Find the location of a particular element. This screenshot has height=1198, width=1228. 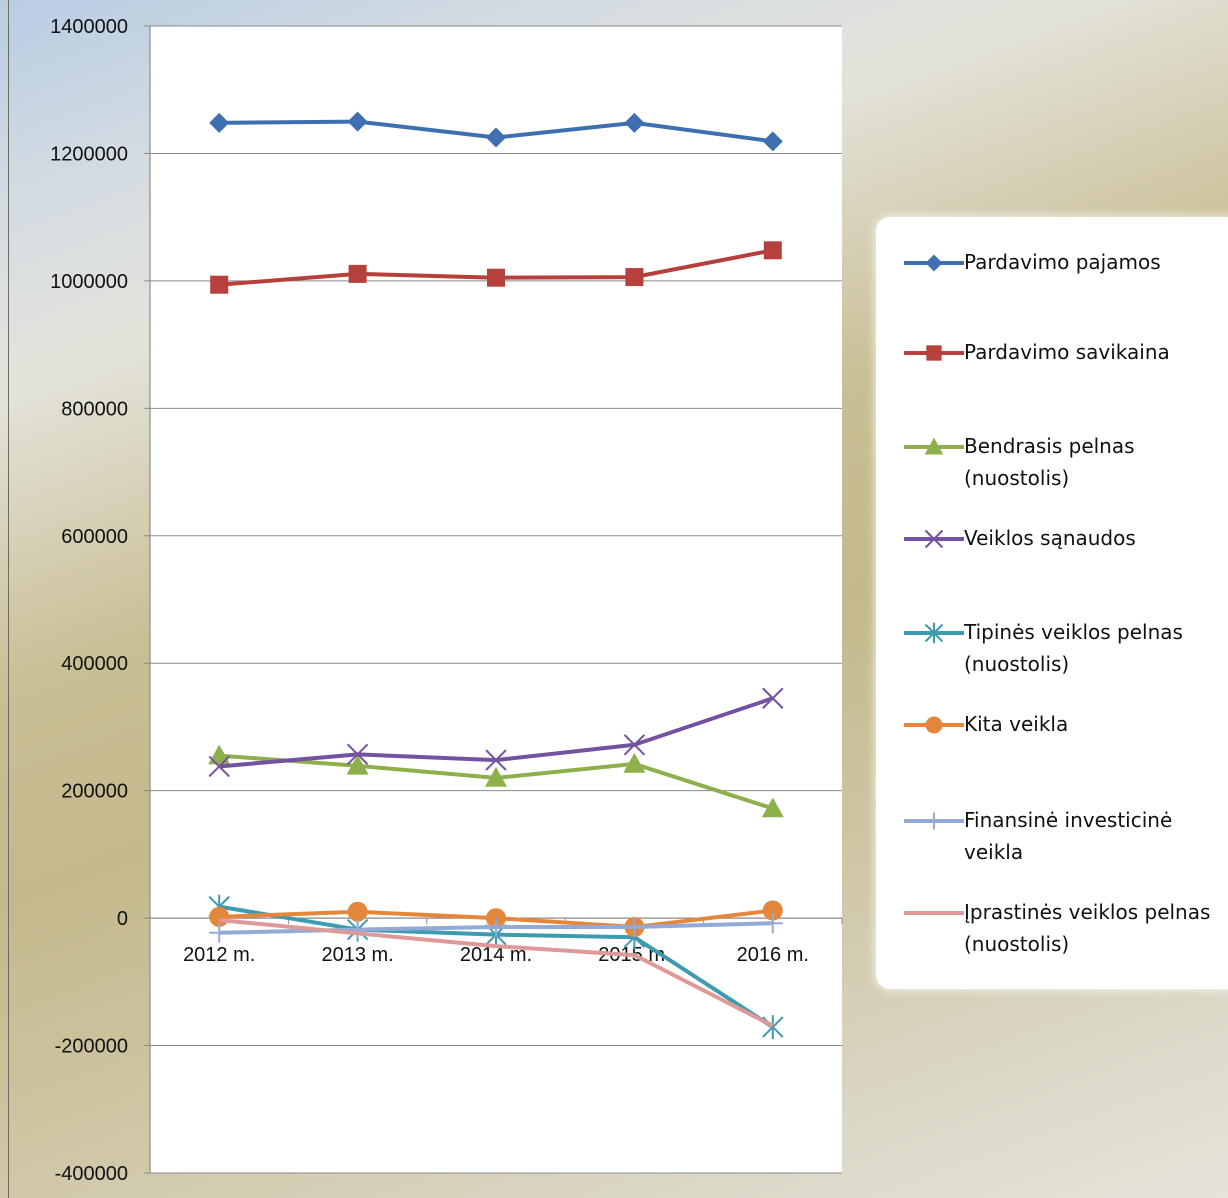

x-tick-label: 2013 m. is located at coordinates (357, 955).